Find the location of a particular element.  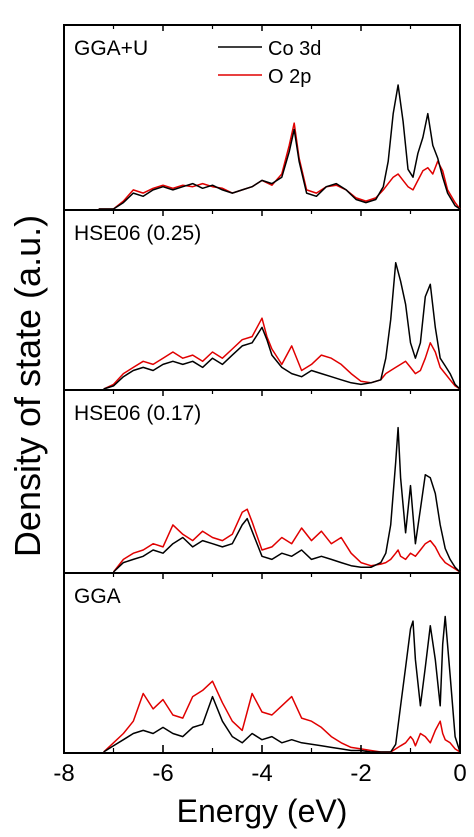

x-tick-label: 0 is located at coordinates (459, 773).